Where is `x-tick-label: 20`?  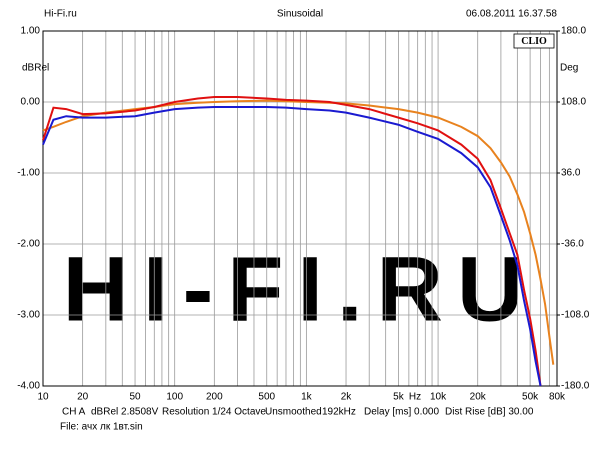
x-tick-label: 20 is located at coordinates (83, 397).